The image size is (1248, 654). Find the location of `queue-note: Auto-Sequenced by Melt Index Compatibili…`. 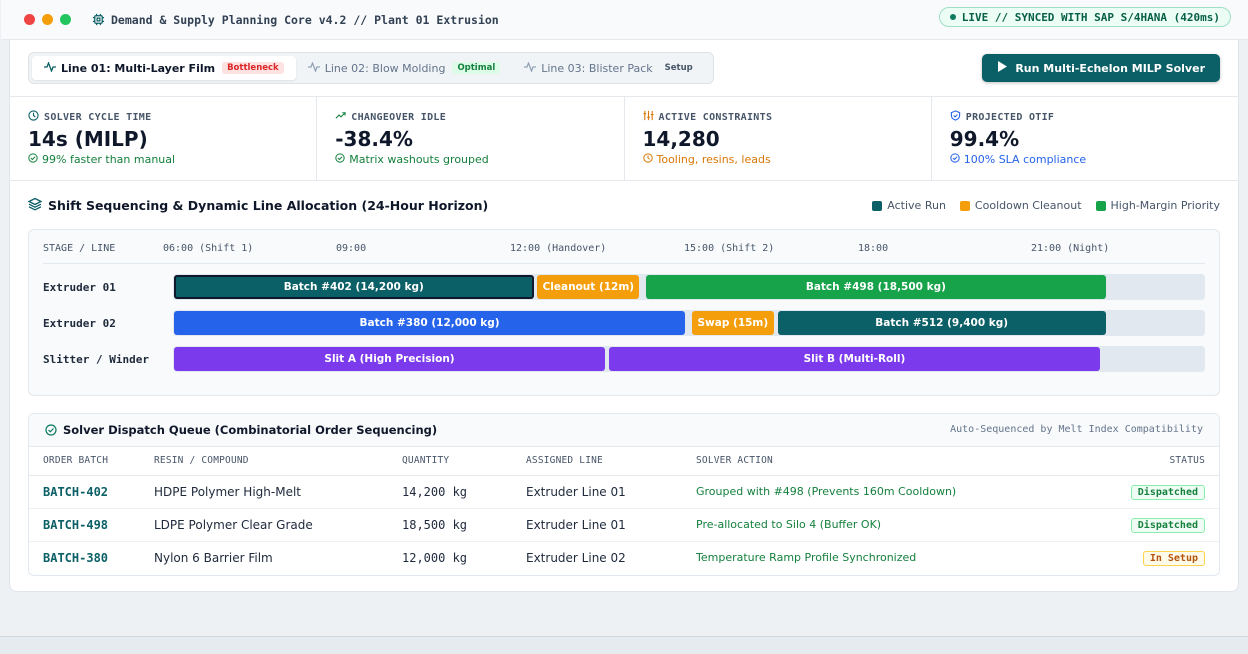

queue-note: Auto-Sequenced by Melt Index Compatibili… is located at coordinates (1076, 429).